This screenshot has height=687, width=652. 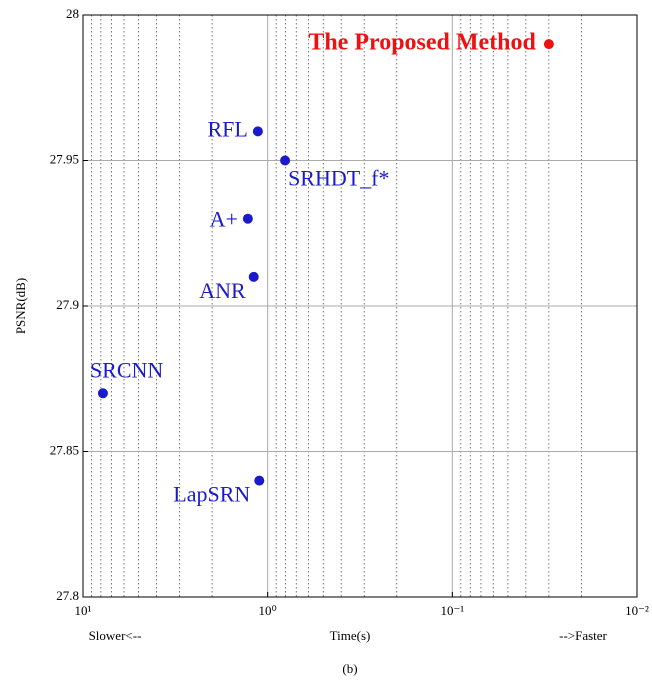 What do you see at coordinates (20, 306) in the screenshot?
I see `y-axis-label: PSNR(dB)` at bounding box center [20, 306].